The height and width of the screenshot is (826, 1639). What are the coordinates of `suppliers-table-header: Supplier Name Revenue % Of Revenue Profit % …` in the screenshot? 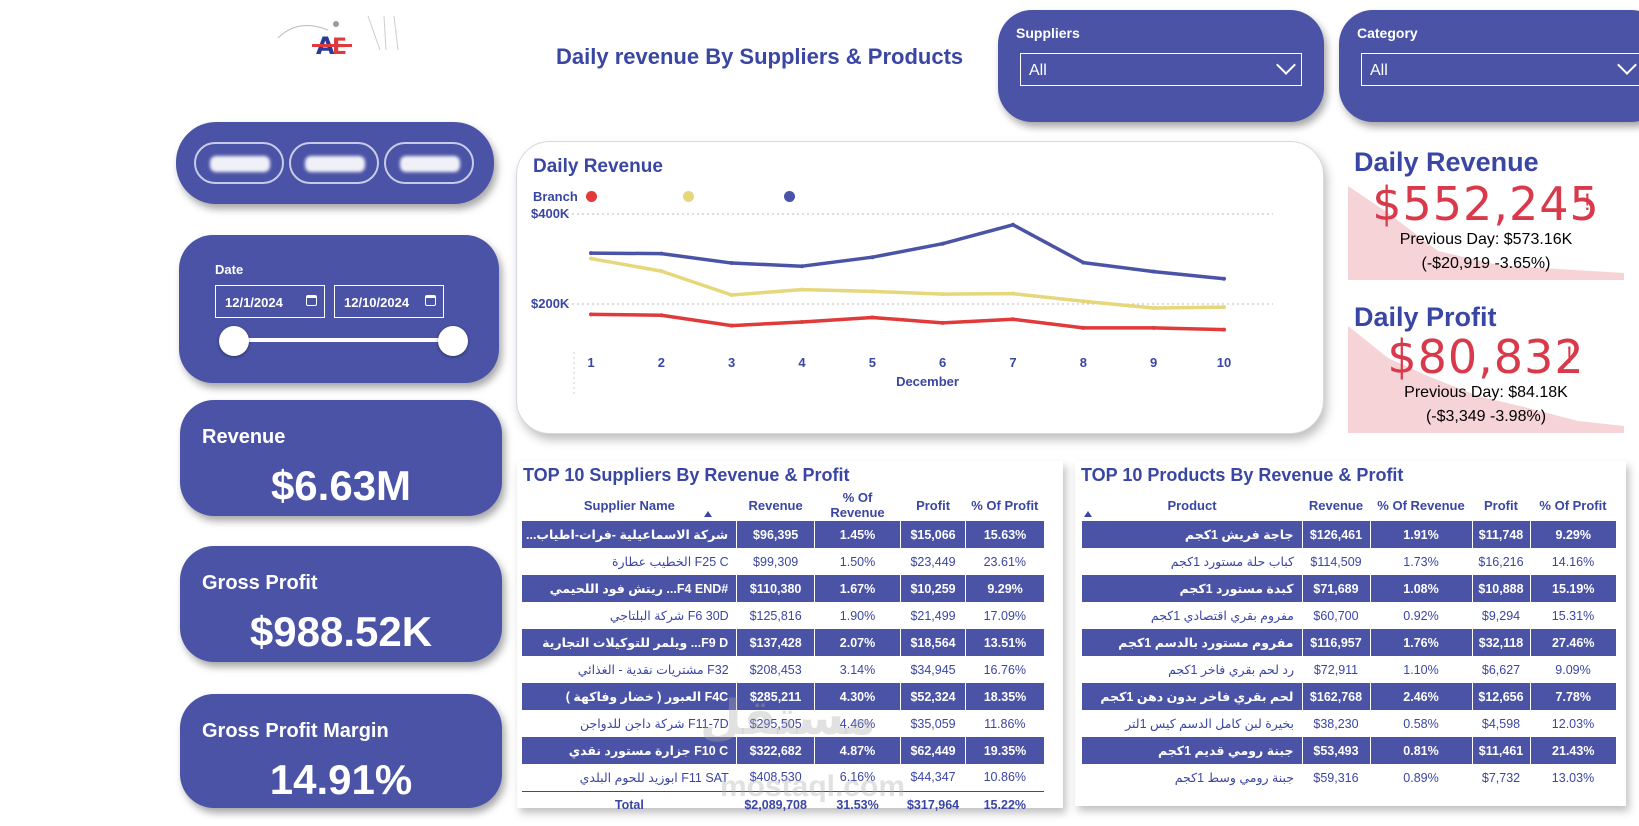 It's located at (783, 505).